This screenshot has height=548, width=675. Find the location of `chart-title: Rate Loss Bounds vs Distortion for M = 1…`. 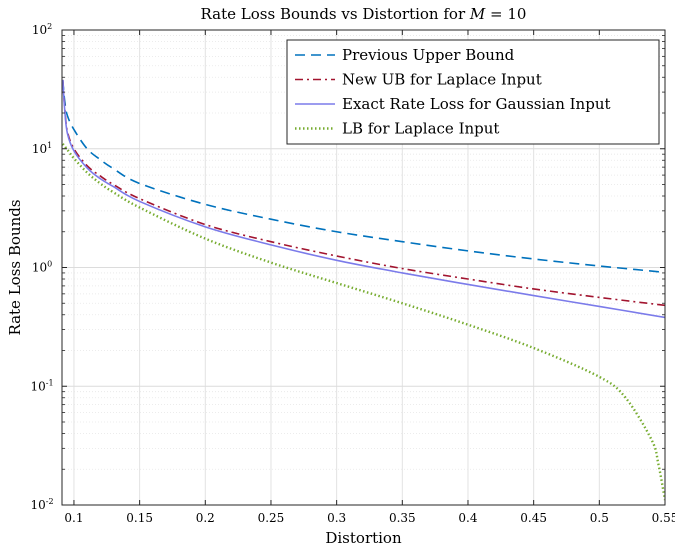

chart-title: Rate Loss Bounds vs Distortion for M = 1… is located at coordinates (364, 14).